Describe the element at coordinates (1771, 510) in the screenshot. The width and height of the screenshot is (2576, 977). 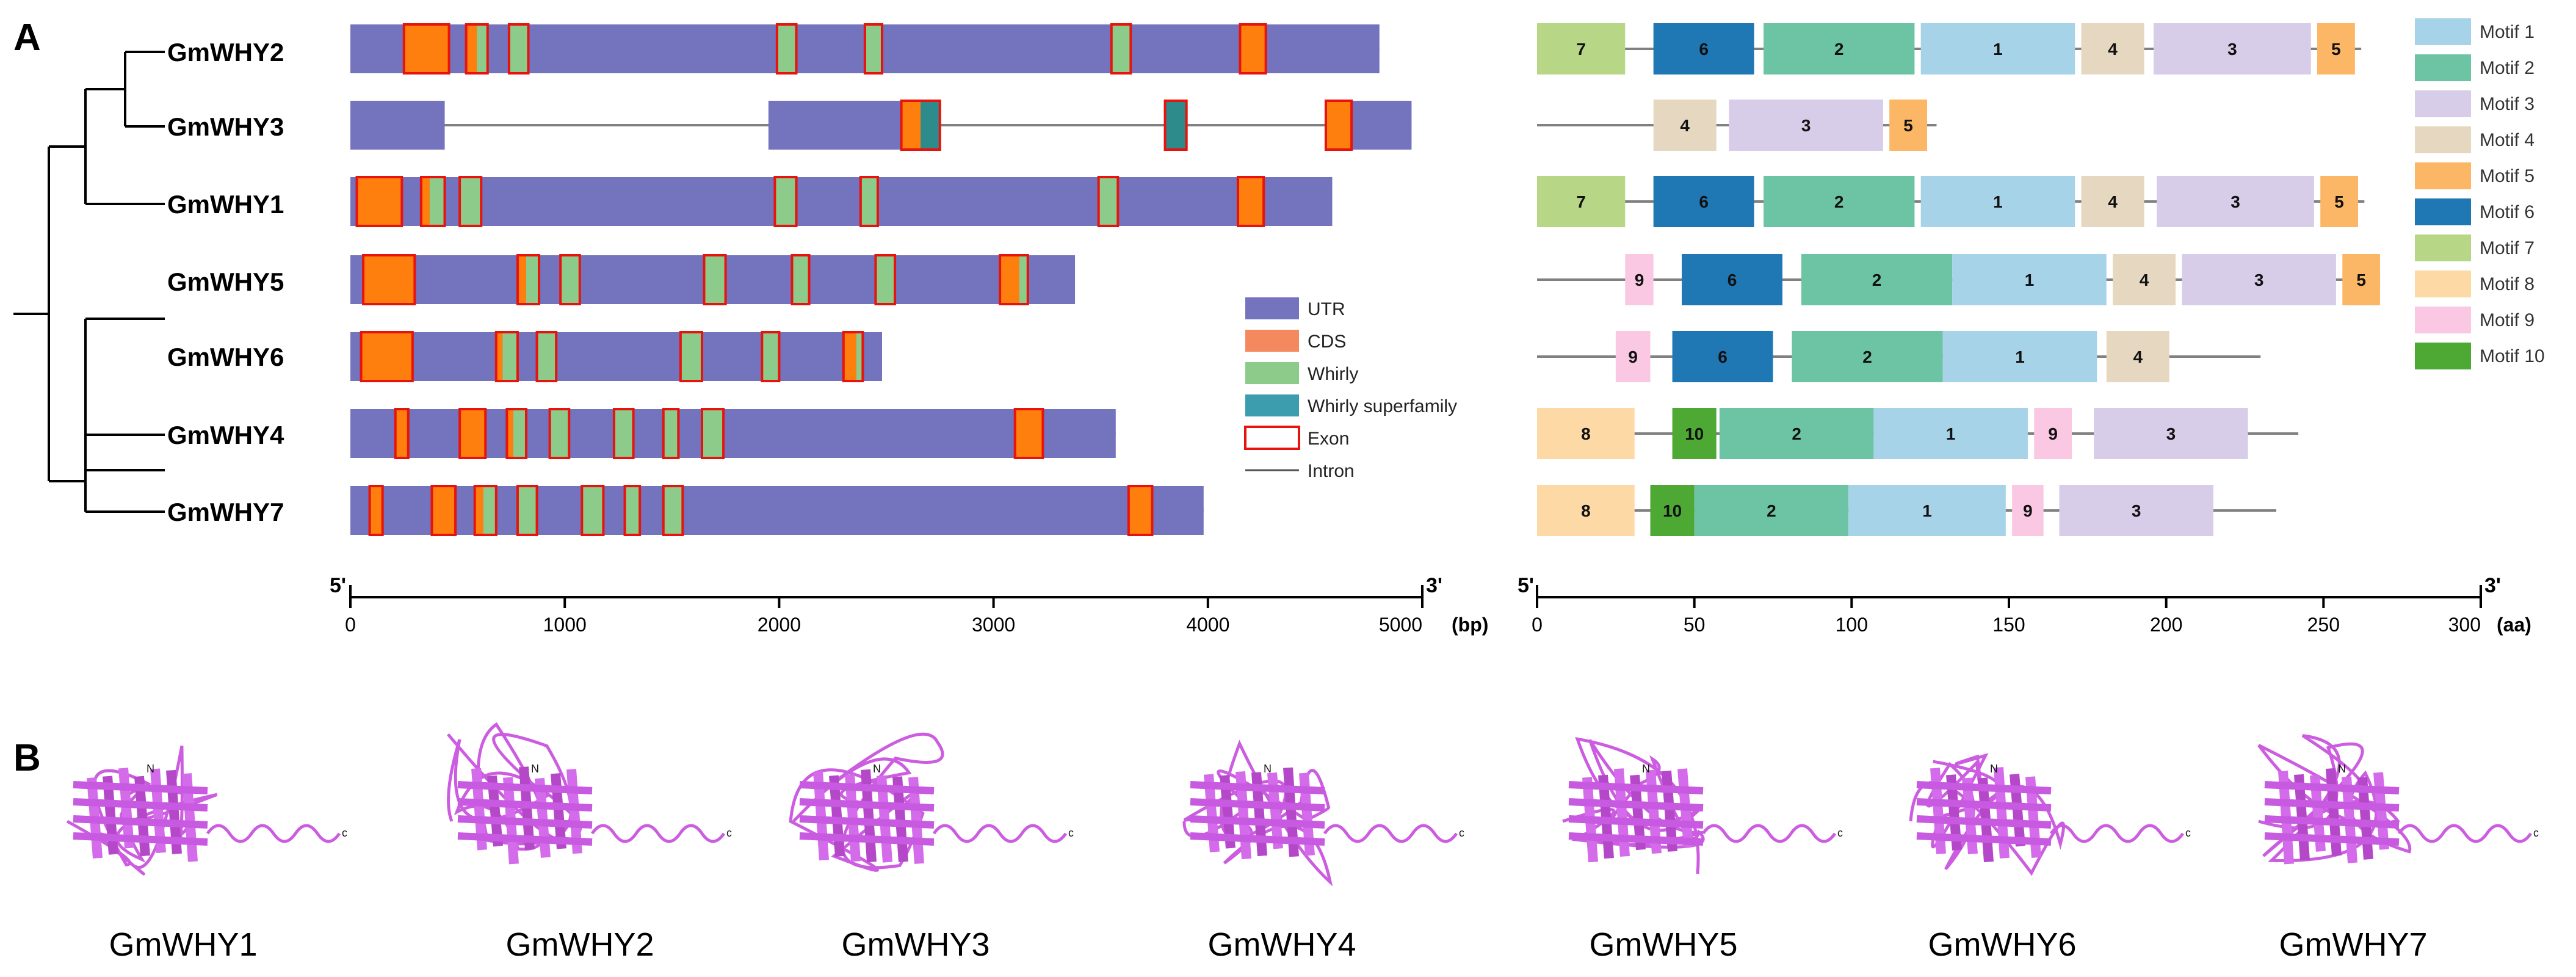
I see `motif-number: 2` at that location.